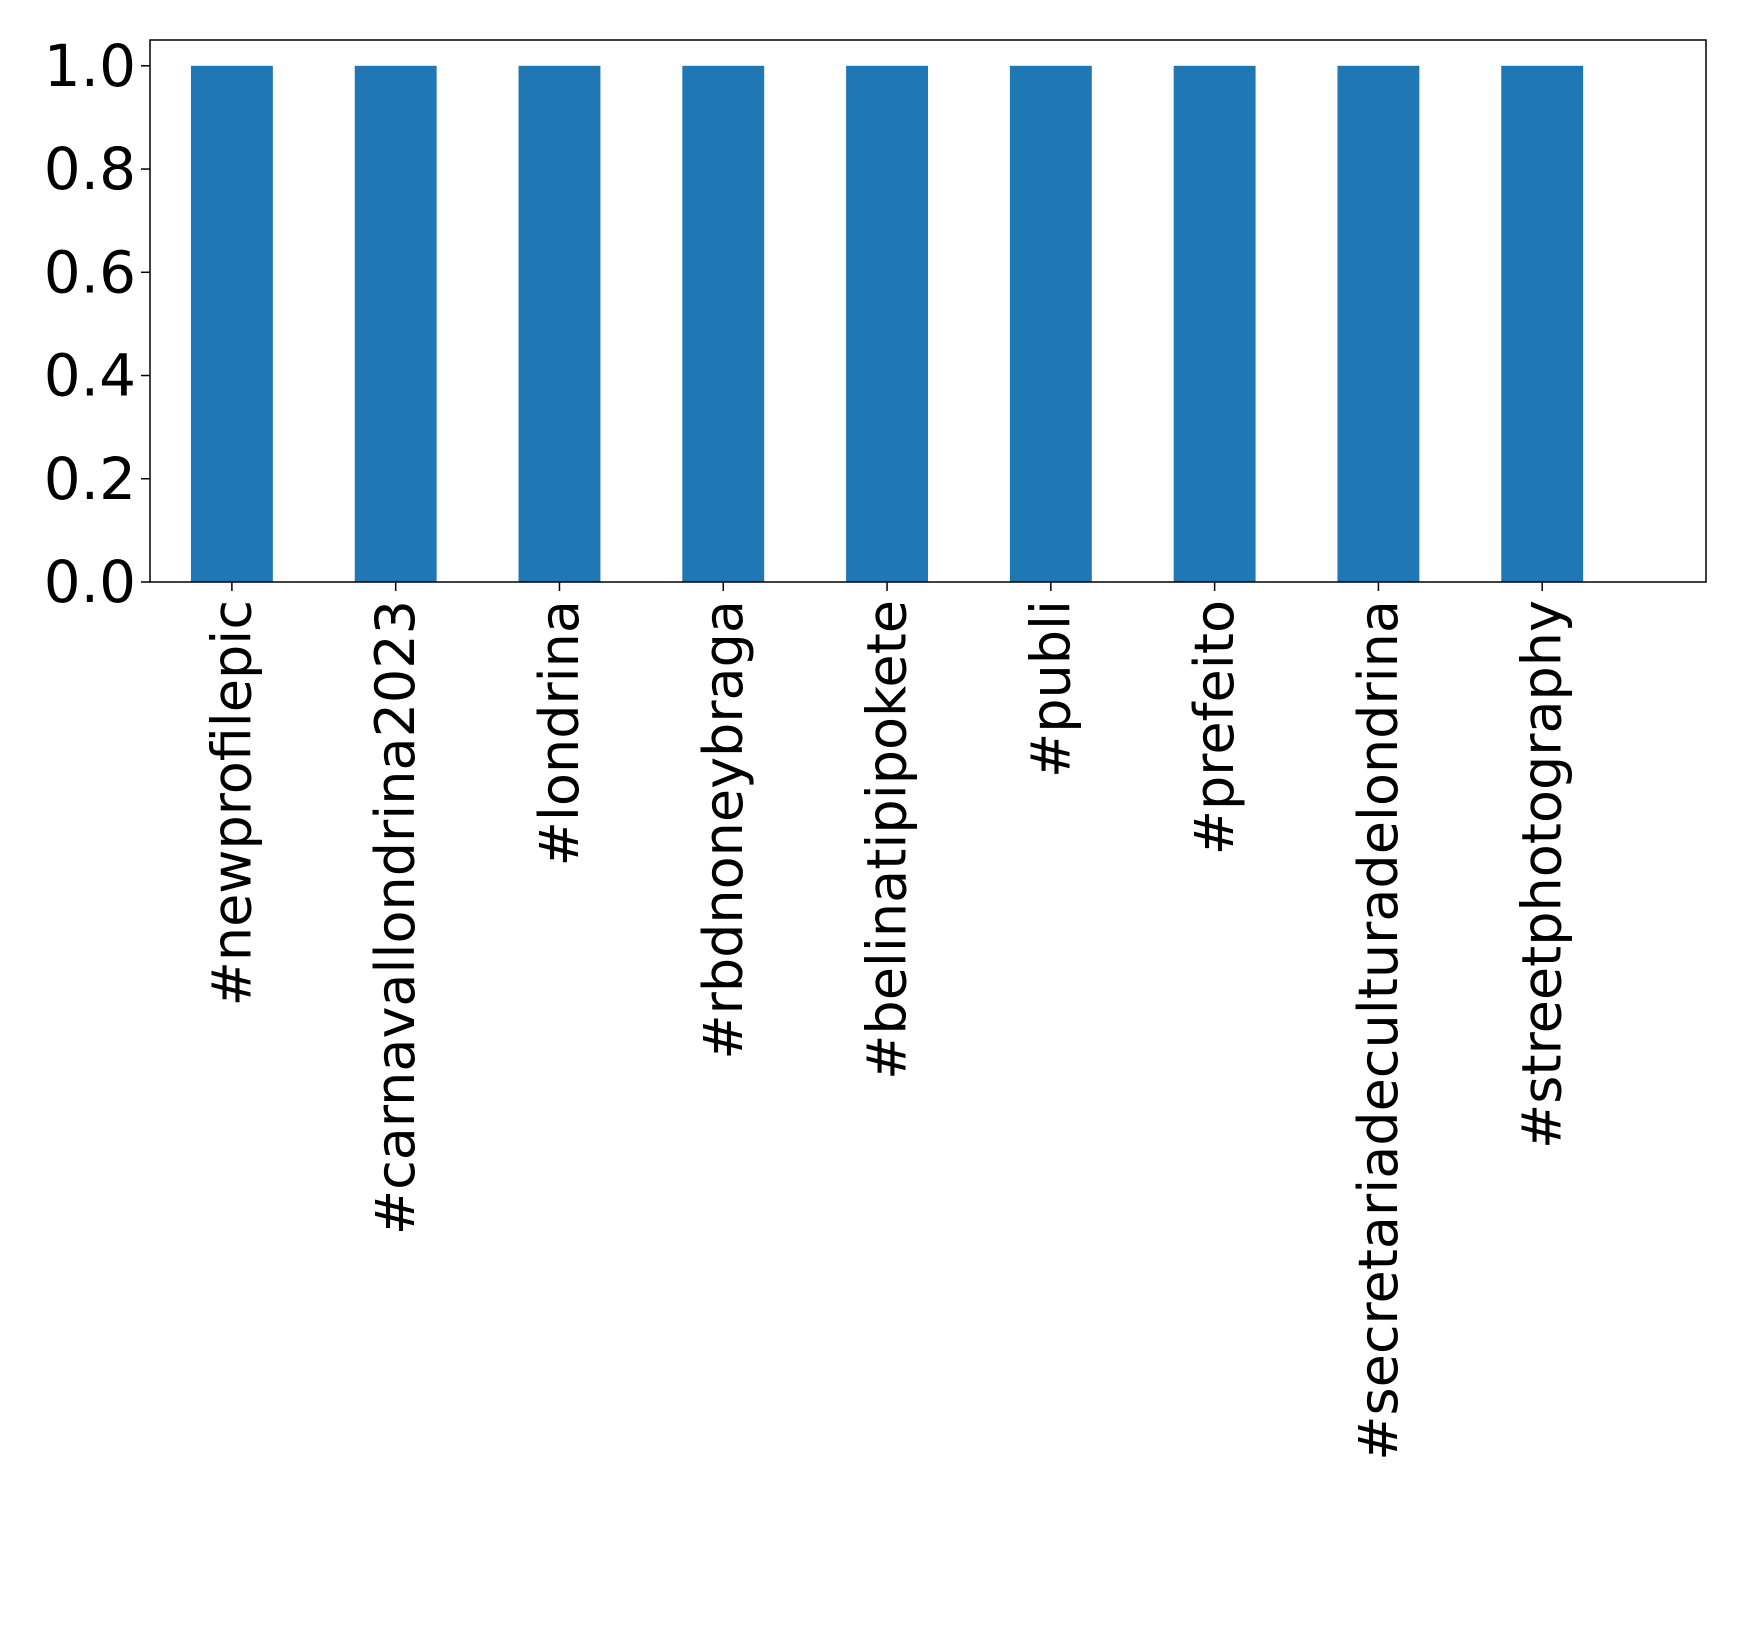 This screenshot has width=1739, height=1628. Describe the element at coordinates (723, 830) in the screenshot. I see `x-tick-label: #rbdnoneybraga` at that location.